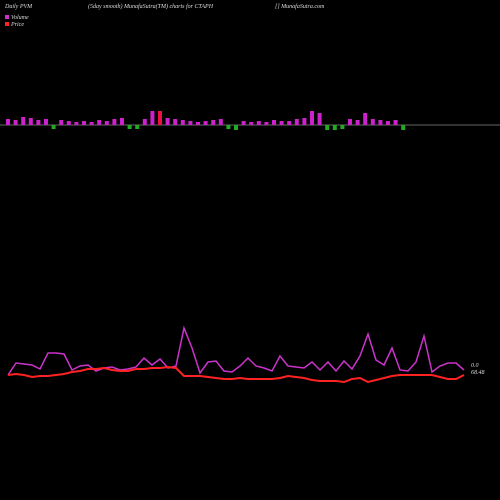 This screenshot has height=500, width=500. Describe the element at coordinates (20, 18) in the screenshot. I see `legend-label: Volume` at that location.